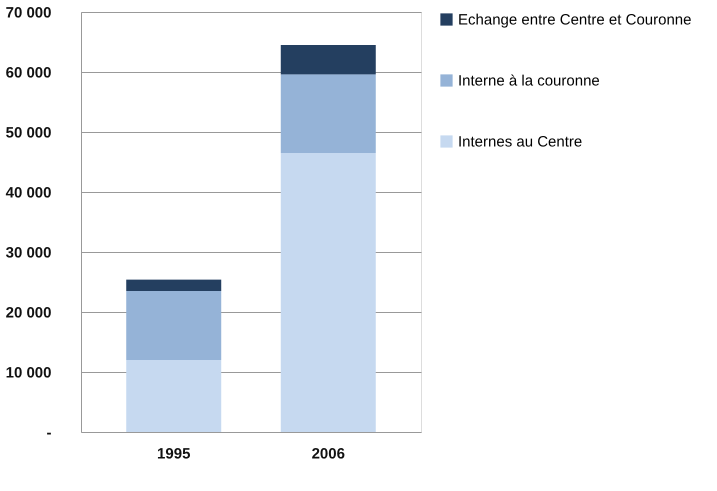 This screenshot has height=491, width=717. I want to click on y-tick-label: 30 000, so click(29, 253).